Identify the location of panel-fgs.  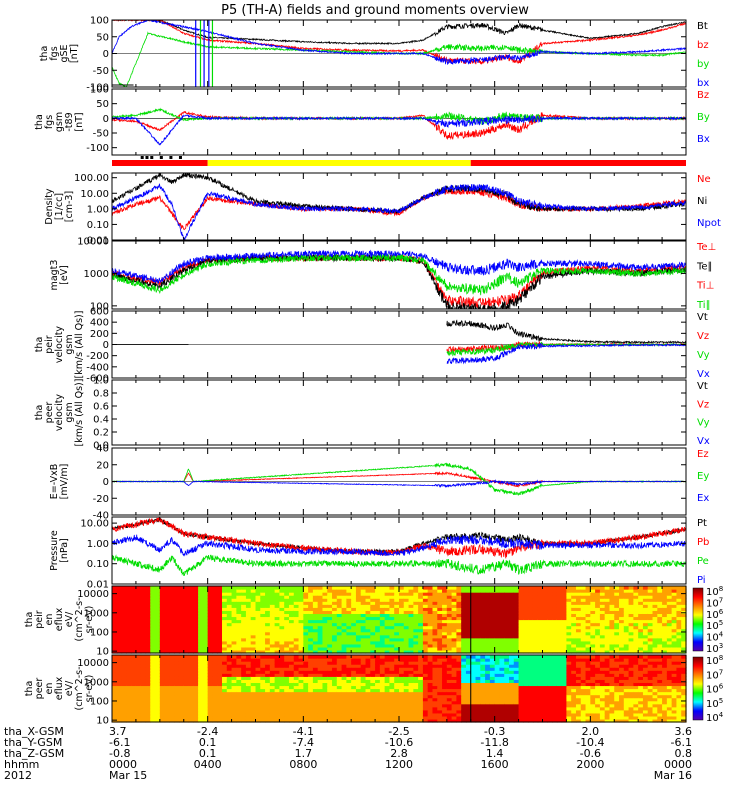
(399, 53).